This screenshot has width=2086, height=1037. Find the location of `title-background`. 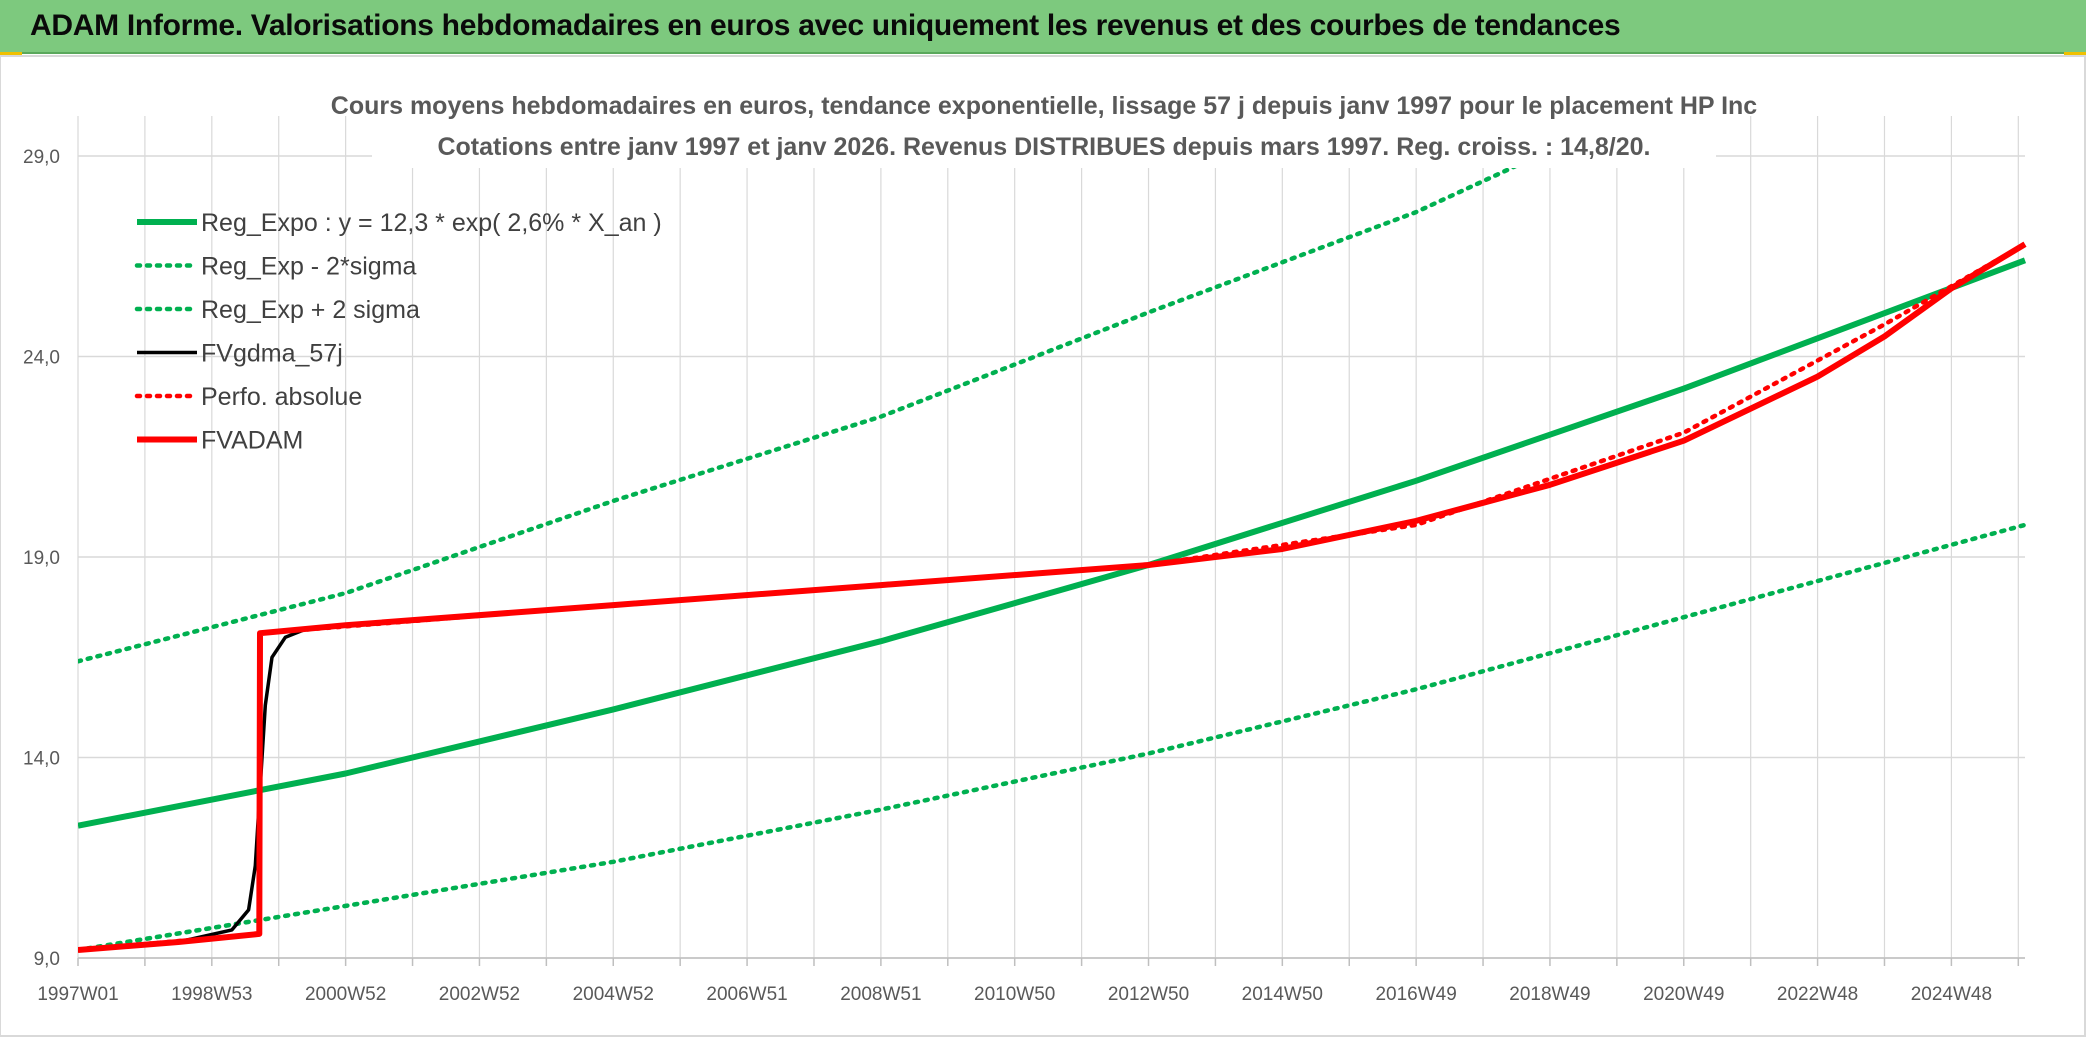

title-background is located at coordinates (1044, 127).